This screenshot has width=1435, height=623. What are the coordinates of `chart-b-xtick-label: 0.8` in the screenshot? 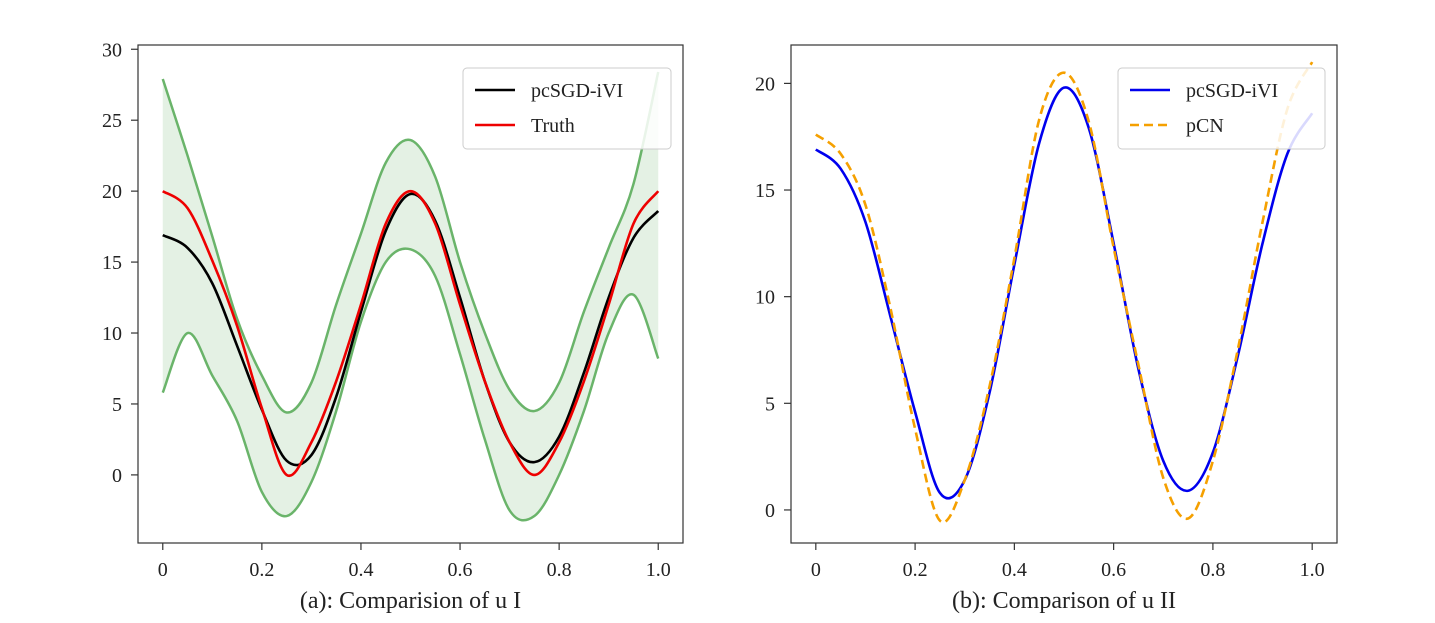 It's located at (1212, 570).